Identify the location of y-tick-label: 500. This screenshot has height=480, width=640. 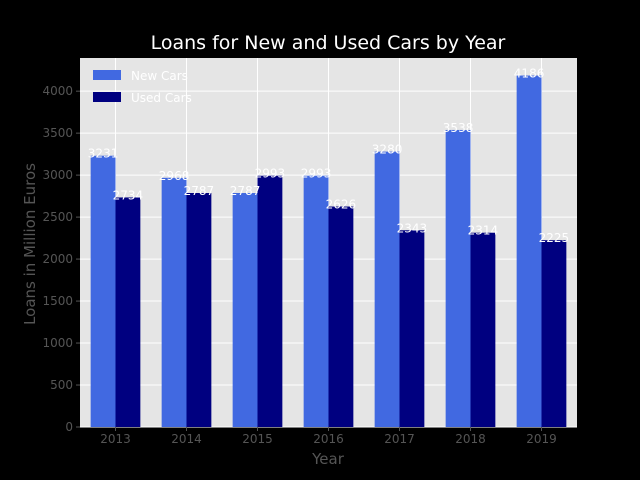
(61, 385).